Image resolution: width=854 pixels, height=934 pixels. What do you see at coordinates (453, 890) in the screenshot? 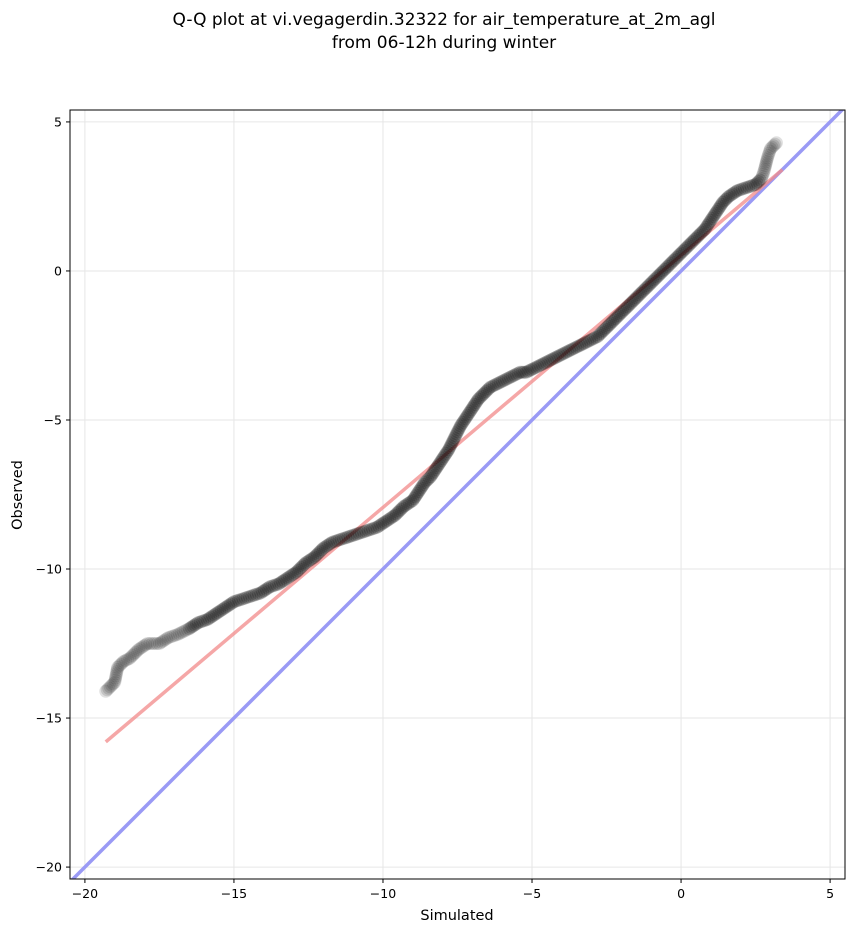
I see `x-axis-ticks: −20 −15 −10 −5 0 5` at bounding box center [453, 890].